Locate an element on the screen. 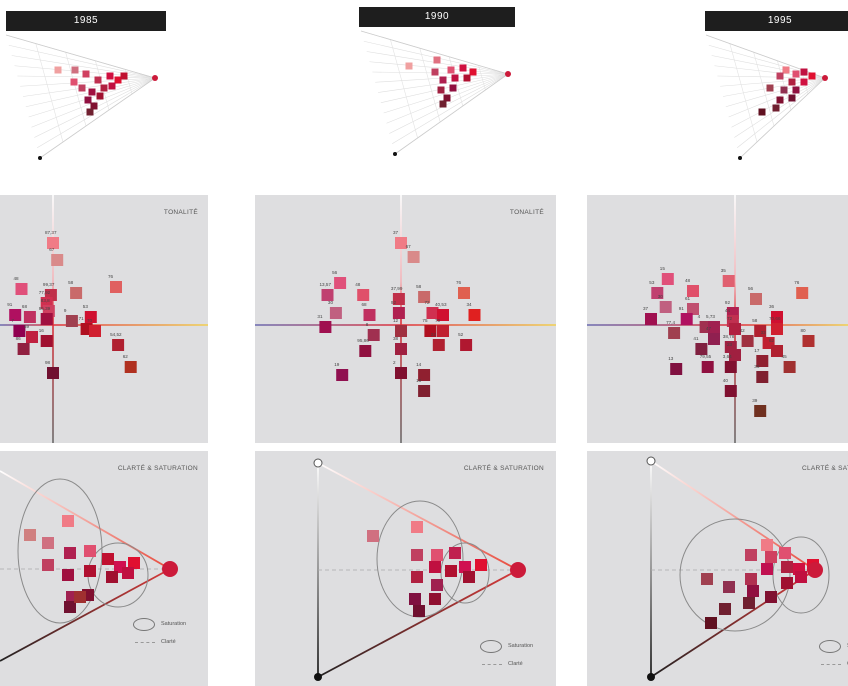  triangle-plot-1985 is located at coordinates (81, 97).